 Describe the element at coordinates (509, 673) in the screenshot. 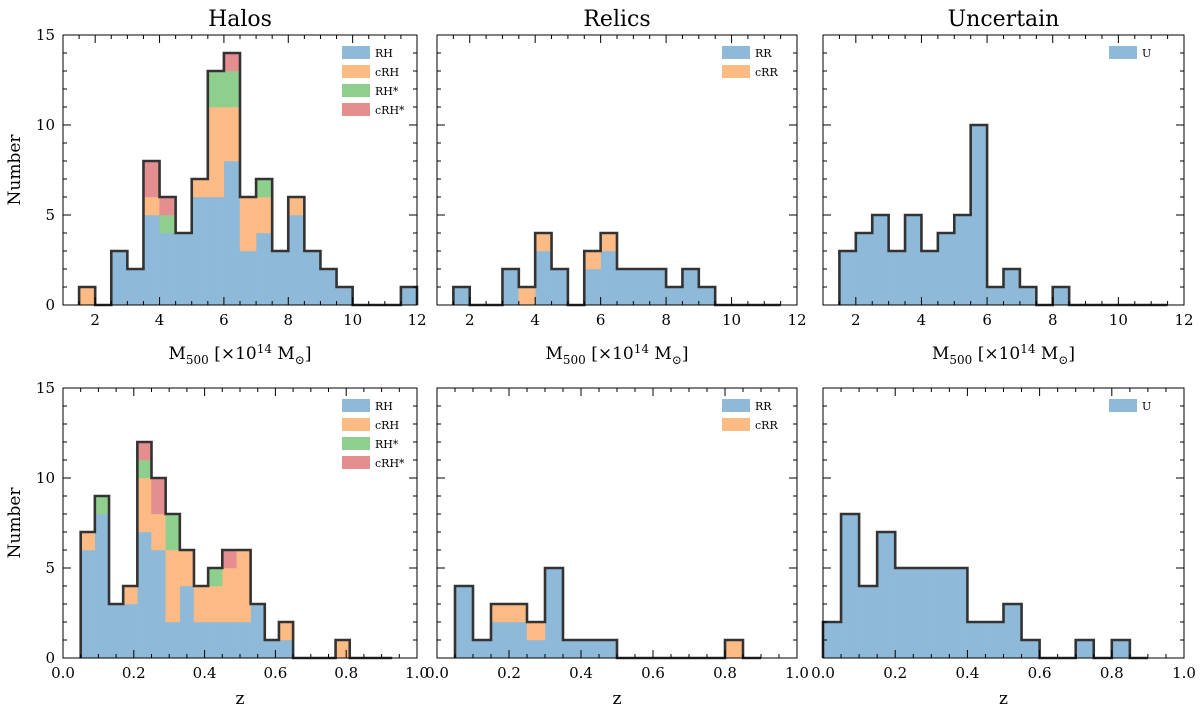

I see `x-tick-label: 0.2` at that location.